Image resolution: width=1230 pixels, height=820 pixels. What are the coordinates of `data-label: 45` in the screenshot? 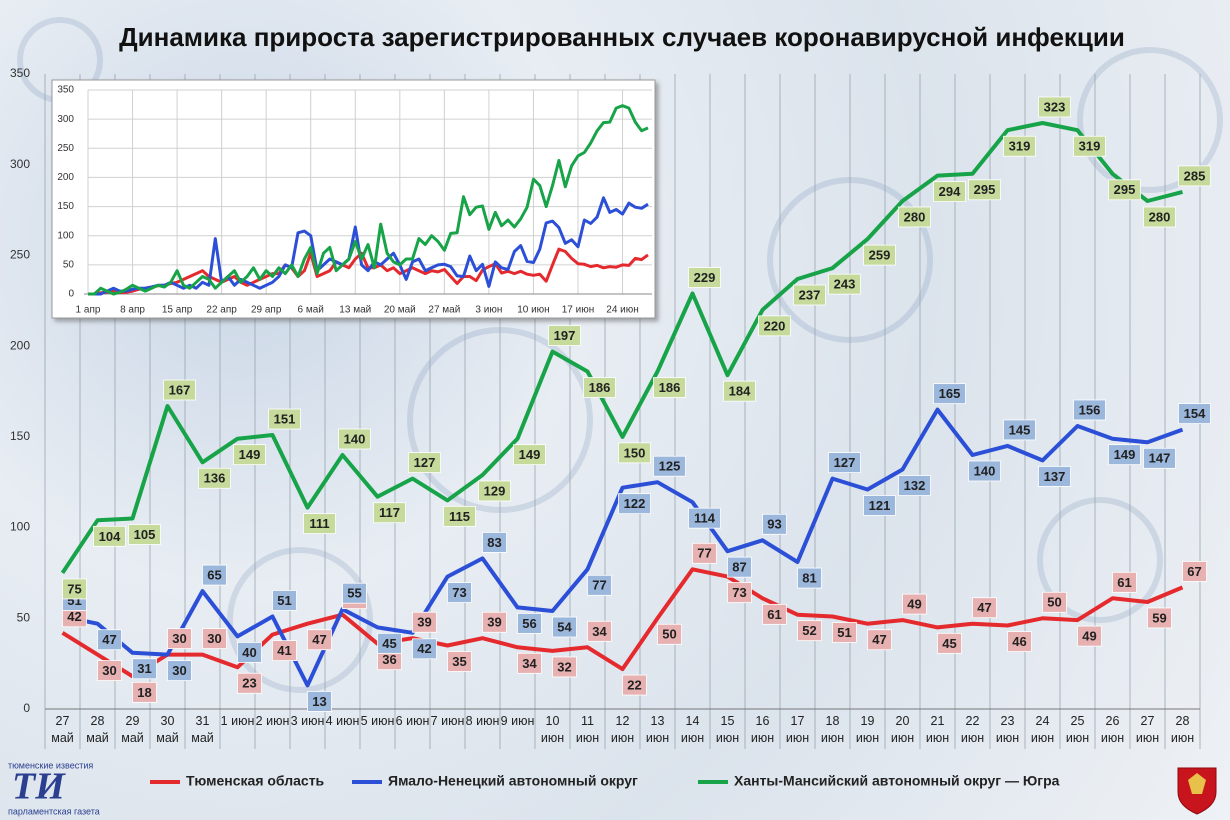 It's located at (389, 643).